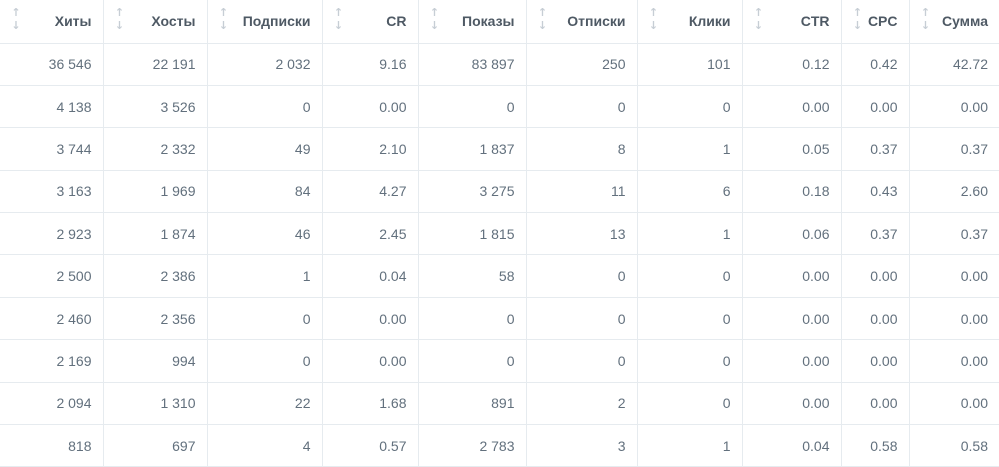 This screenshot has height=467, width=999. Describe the element at coordinates (690, 192) in the screenshot. I see `cell-clicks: 6` at that location.